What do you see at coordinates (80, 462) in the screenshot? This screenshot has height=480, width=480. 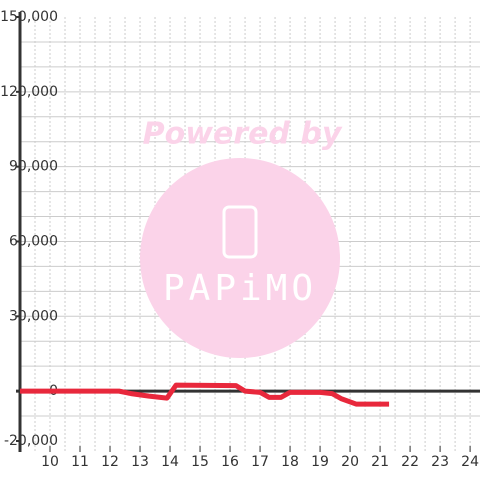 I see `x-tick-label: 11` at bounding box center [80, 462].